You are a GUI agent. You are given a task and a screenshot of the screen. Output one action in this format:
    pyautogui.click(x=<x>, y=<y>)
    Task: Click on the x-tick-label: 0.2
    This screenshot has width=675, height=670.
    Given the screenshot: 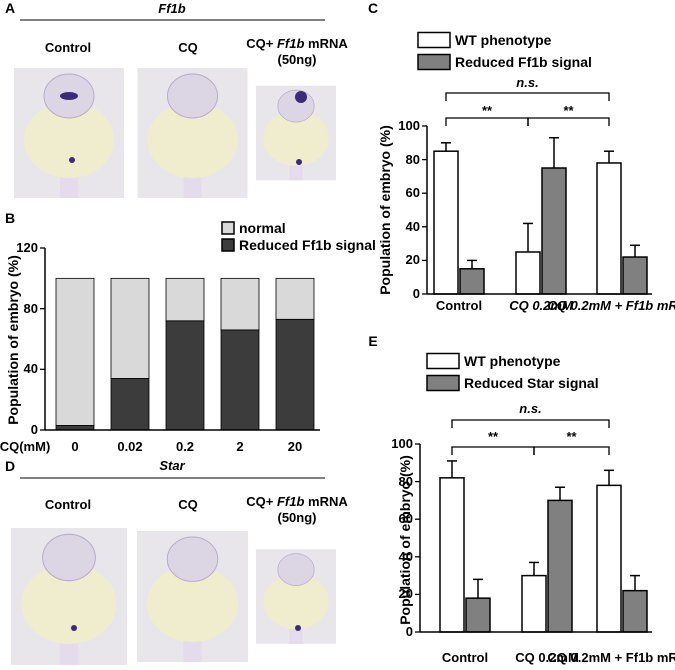 What is the action you would take?
    pyautogui.click(x=185, y=446)
    